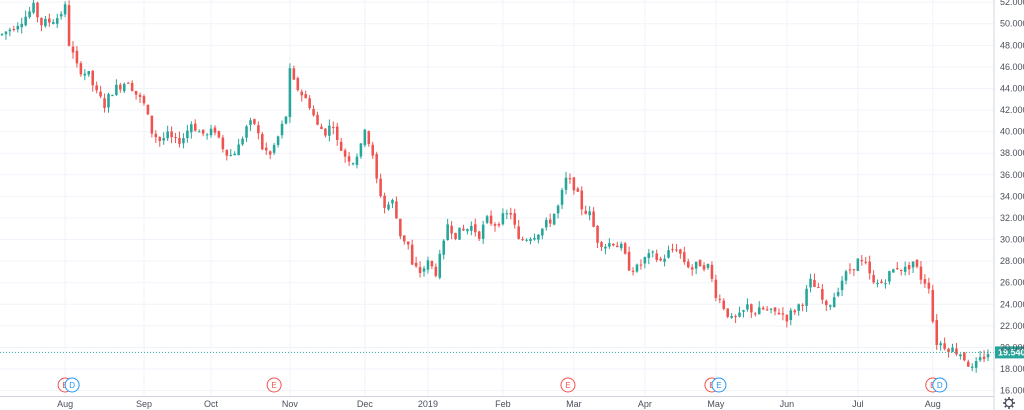 This screenshot has height=410, width=1024. I want to click on y-tick-label: 28.000, so click(1012, 261).